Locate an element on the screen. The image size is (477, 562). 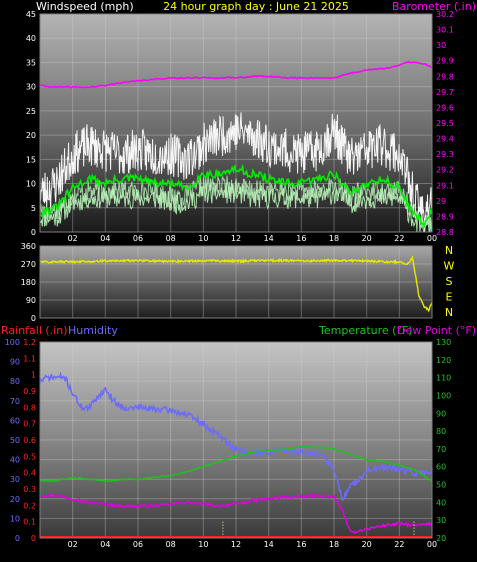
y-tick-label-right: 20 is located at coordinates (441, 538).